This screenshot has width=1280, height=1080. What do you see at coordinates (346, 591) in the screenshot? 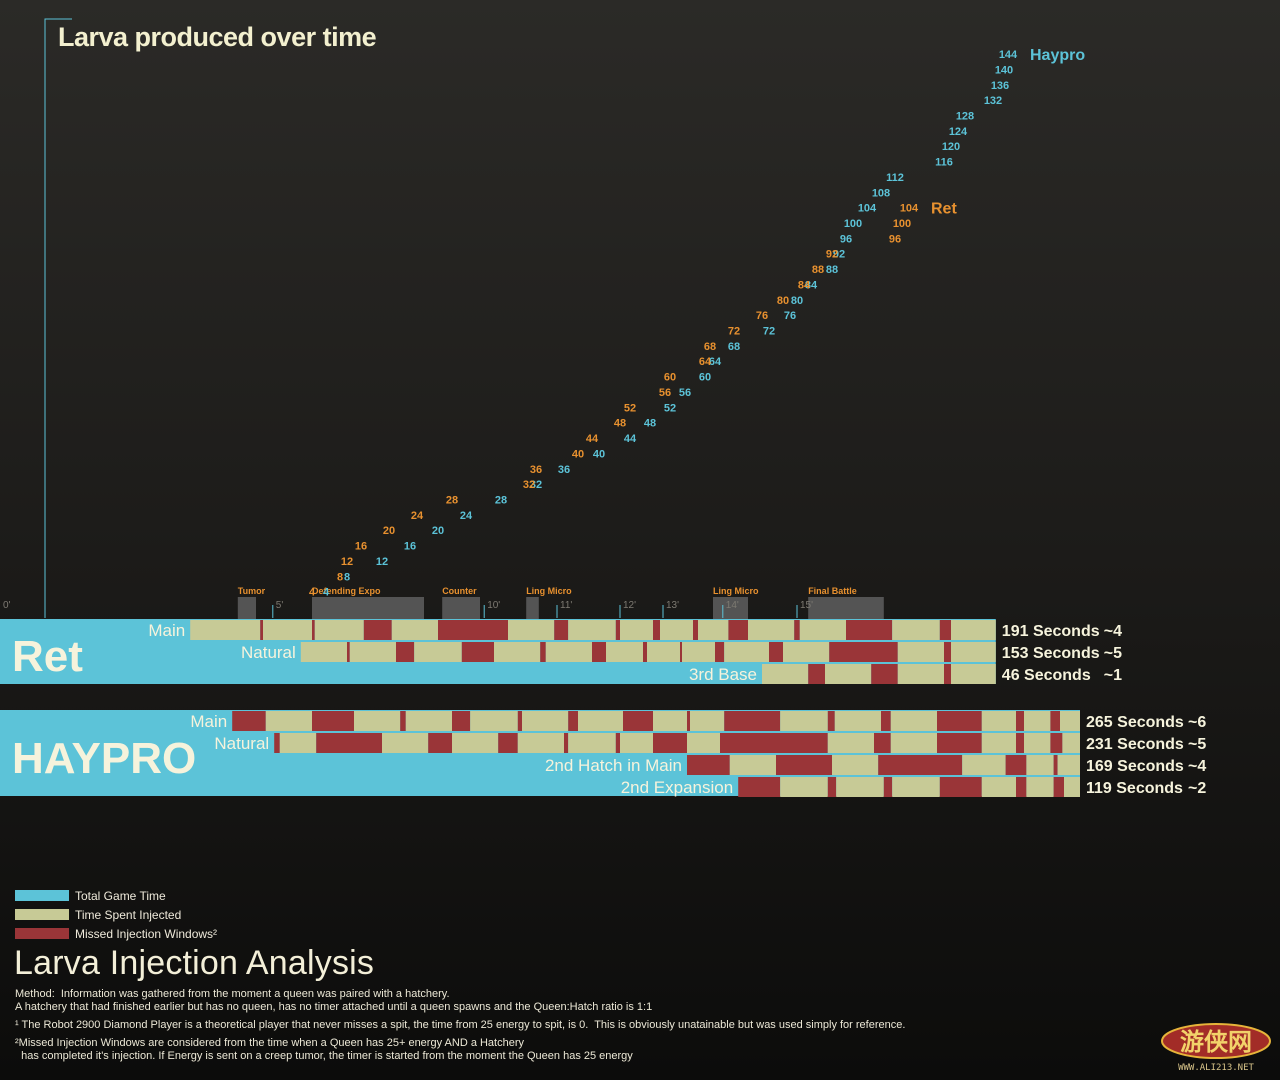
I see `event-label: Defending Expo` at bounding box center [346, 591].